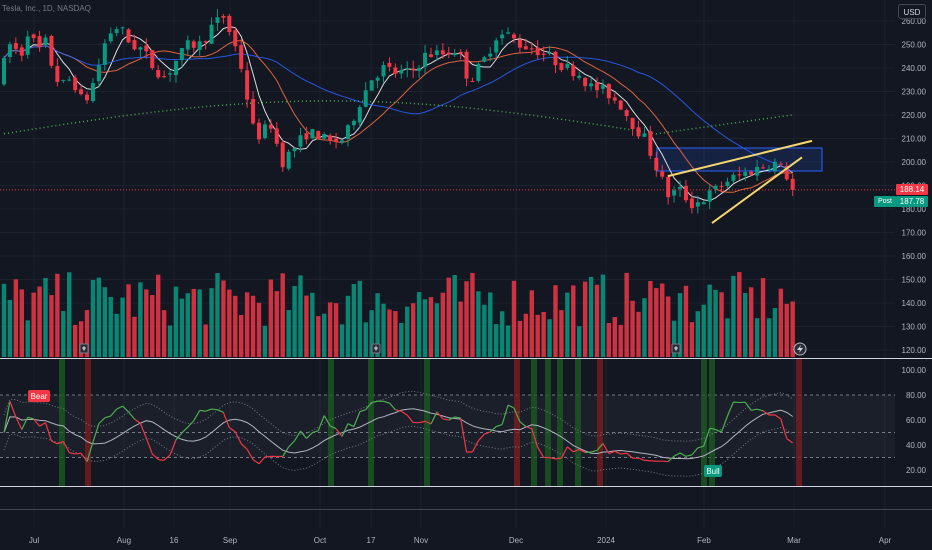 The width and height of the screenshot is (932, 550). I want to click on price-tick-label: 260.00, so click(914, 21).